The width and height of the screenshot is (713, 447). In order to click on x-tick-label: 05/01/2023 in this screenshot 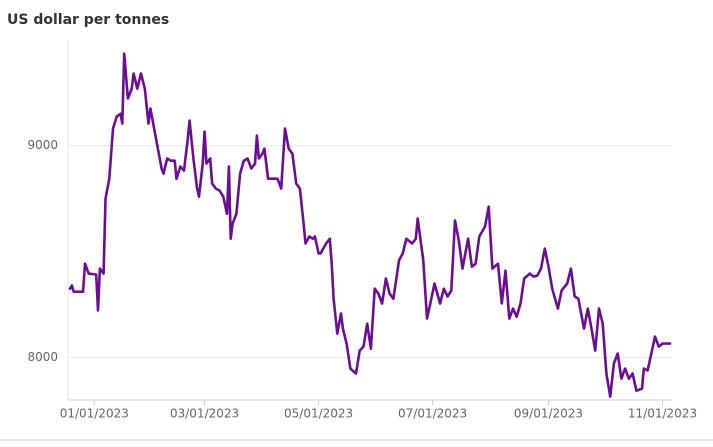, I will do `click(318, 414)`.